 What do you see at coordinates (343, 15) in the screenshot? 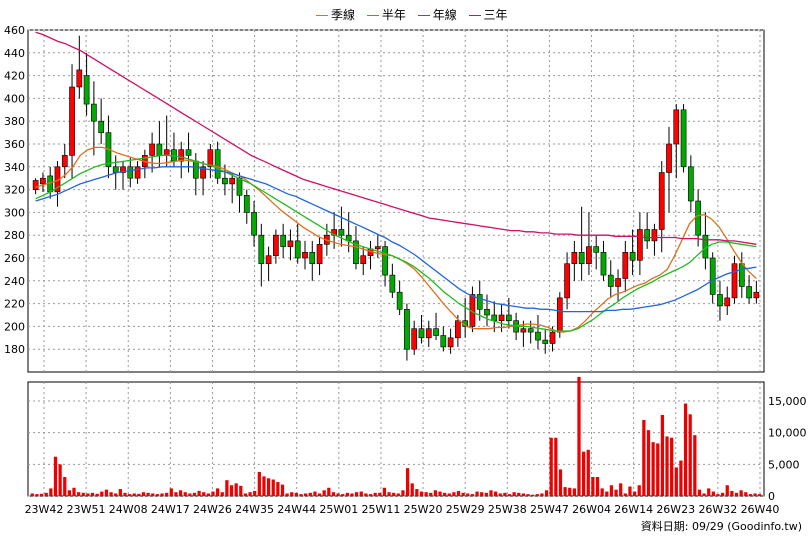
I see `legend-label-quarter: 季線` at bounding box center [343, 15].